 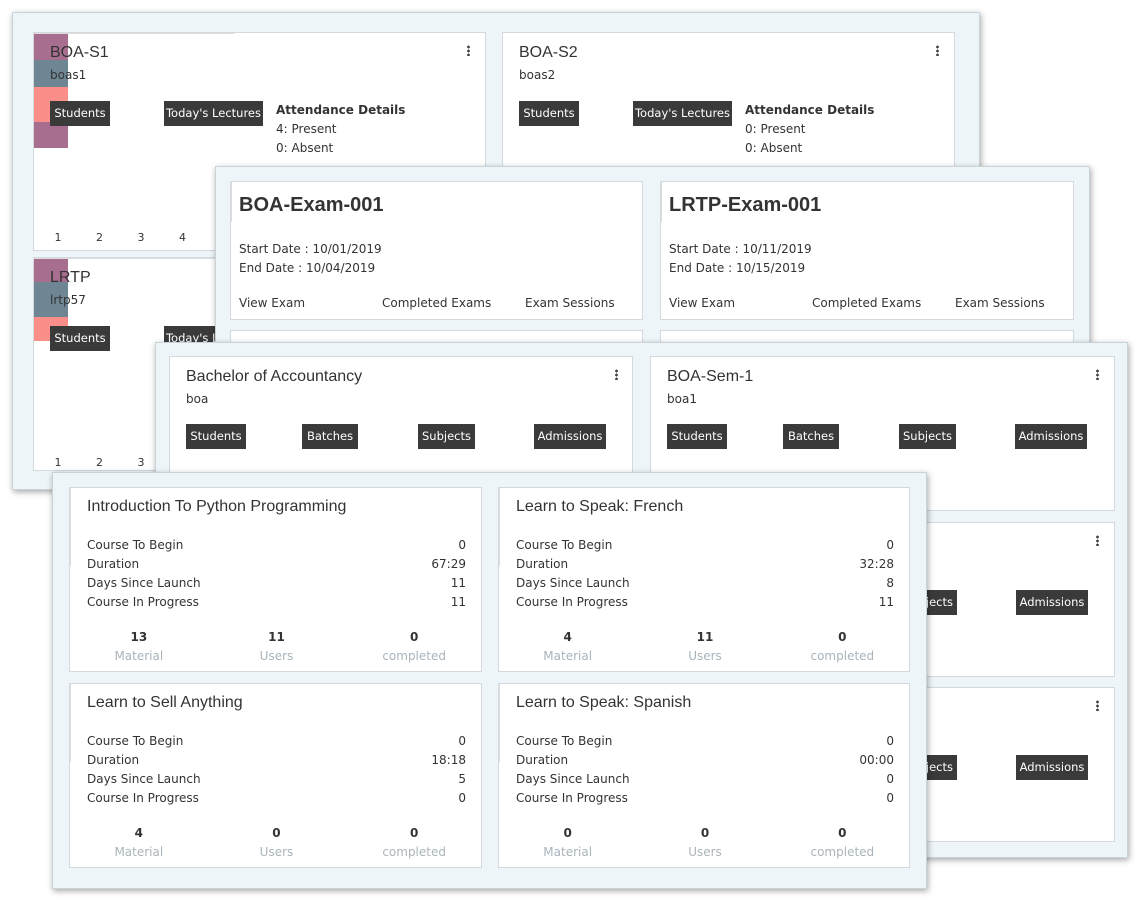 What do you see at coordinates (113, 760) in the screenshot?
I see `stat-label: Duration` at bounding box center [113, 760].